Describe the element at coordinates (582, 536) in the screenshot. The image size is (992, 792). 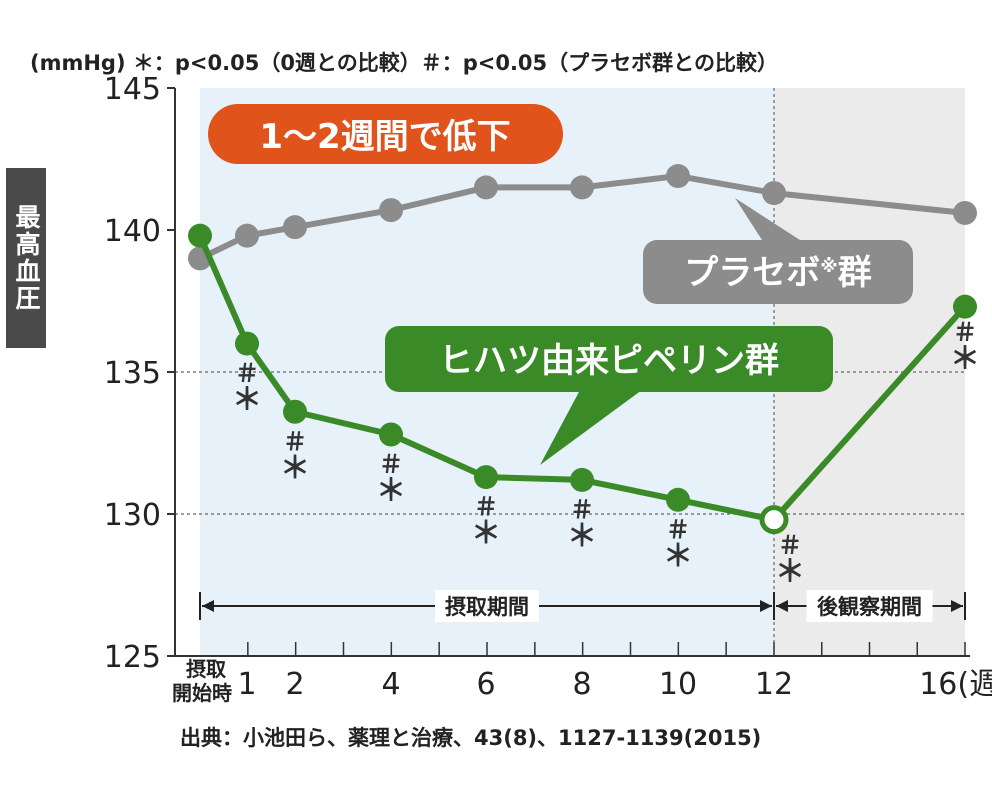
I see `sig-mark-asterisk-week-8: ＊` at that location.